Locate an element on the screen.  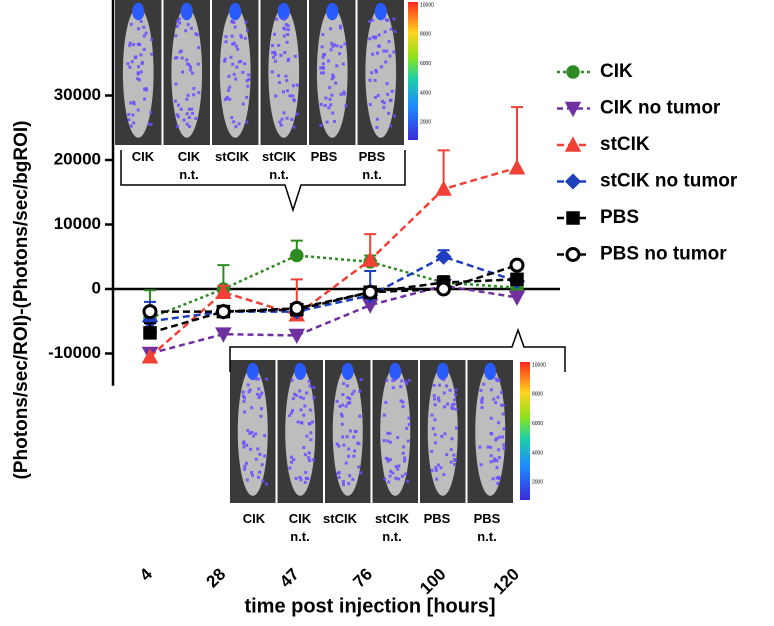
inset-label: stCIK is located at coordinates (340, 518).